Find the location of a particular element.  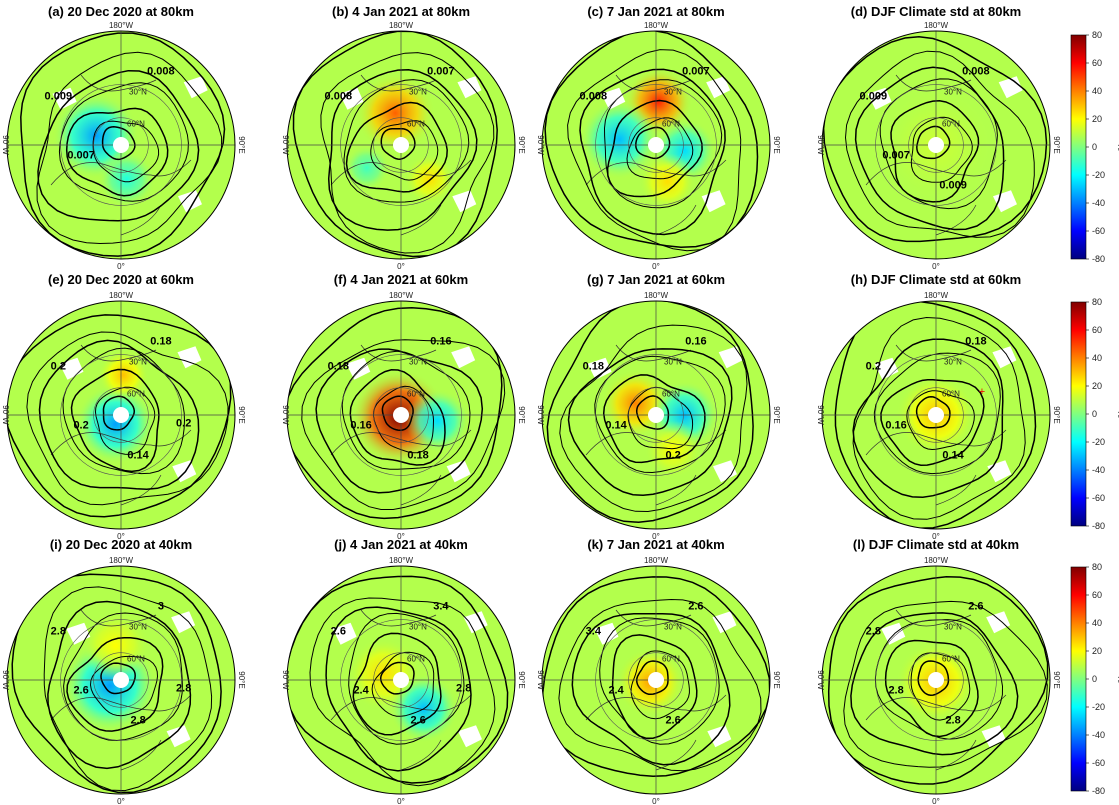

colorbar: 80 60 40 20 0 -20 -40 -60 -80% is located at coordinates (1094, 147).